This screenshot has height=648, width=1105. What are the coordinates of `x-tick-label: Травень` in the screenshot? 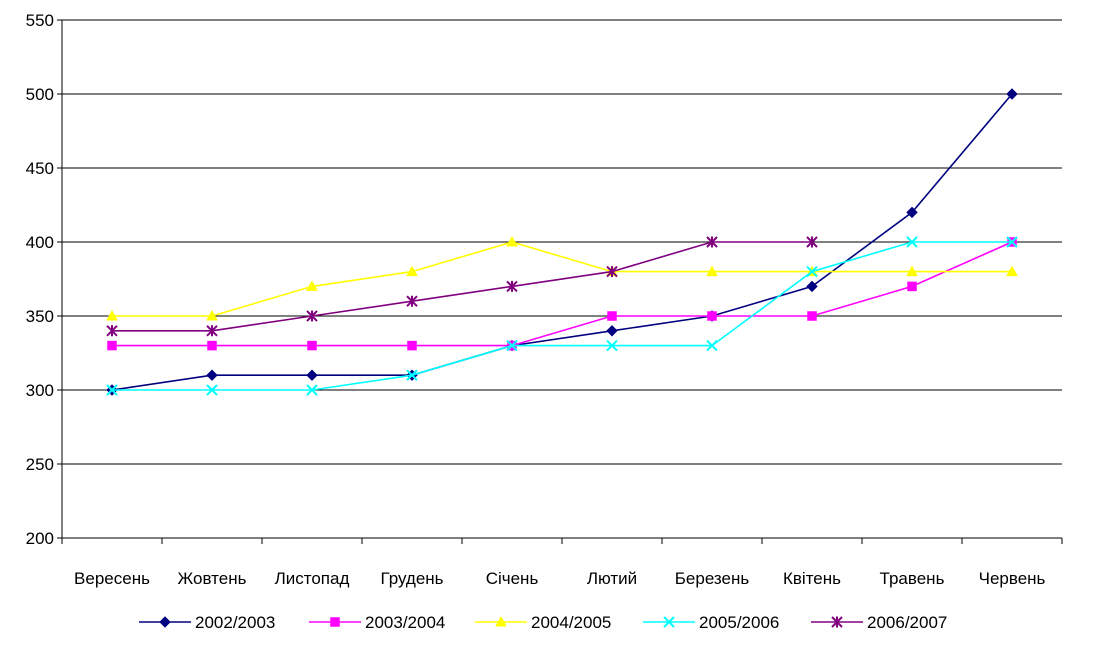 It's located at (912, 578).